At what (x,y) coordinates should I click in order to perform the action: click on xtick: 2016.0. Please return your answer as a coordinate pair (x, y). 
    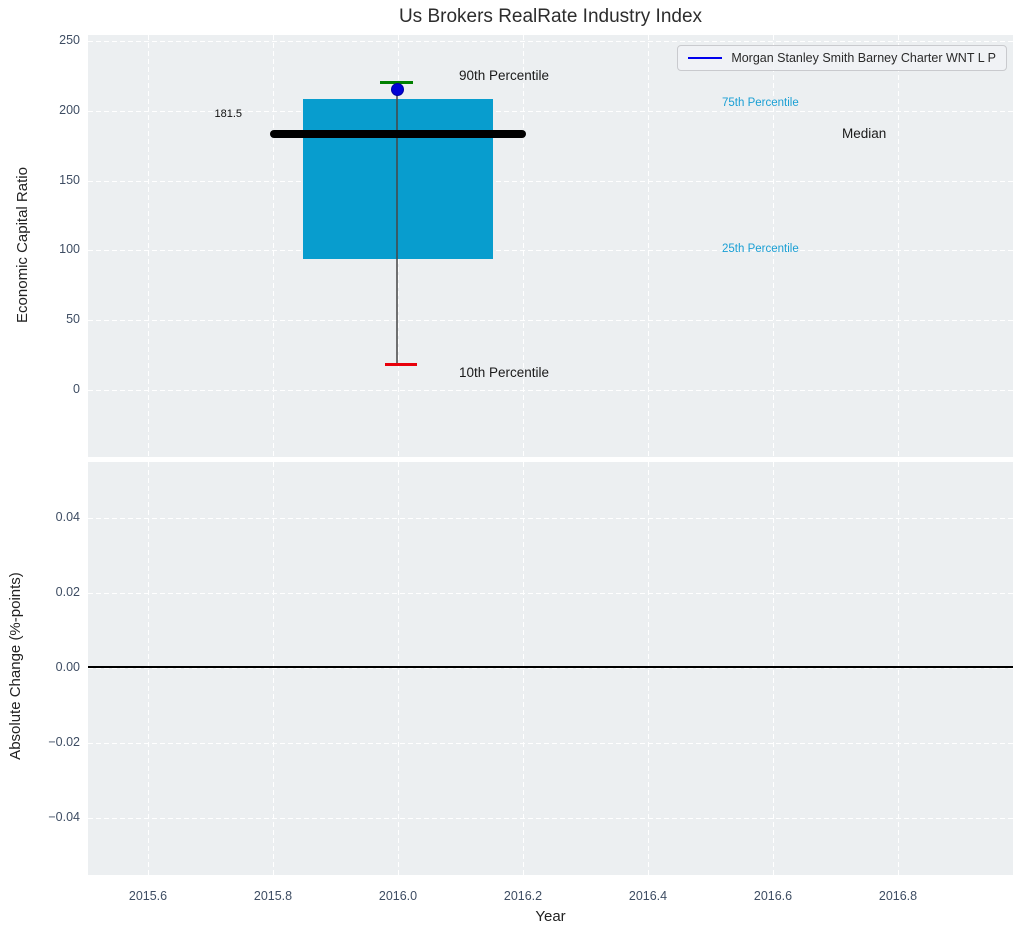
    Looking at the image, I should click on (398, 896).